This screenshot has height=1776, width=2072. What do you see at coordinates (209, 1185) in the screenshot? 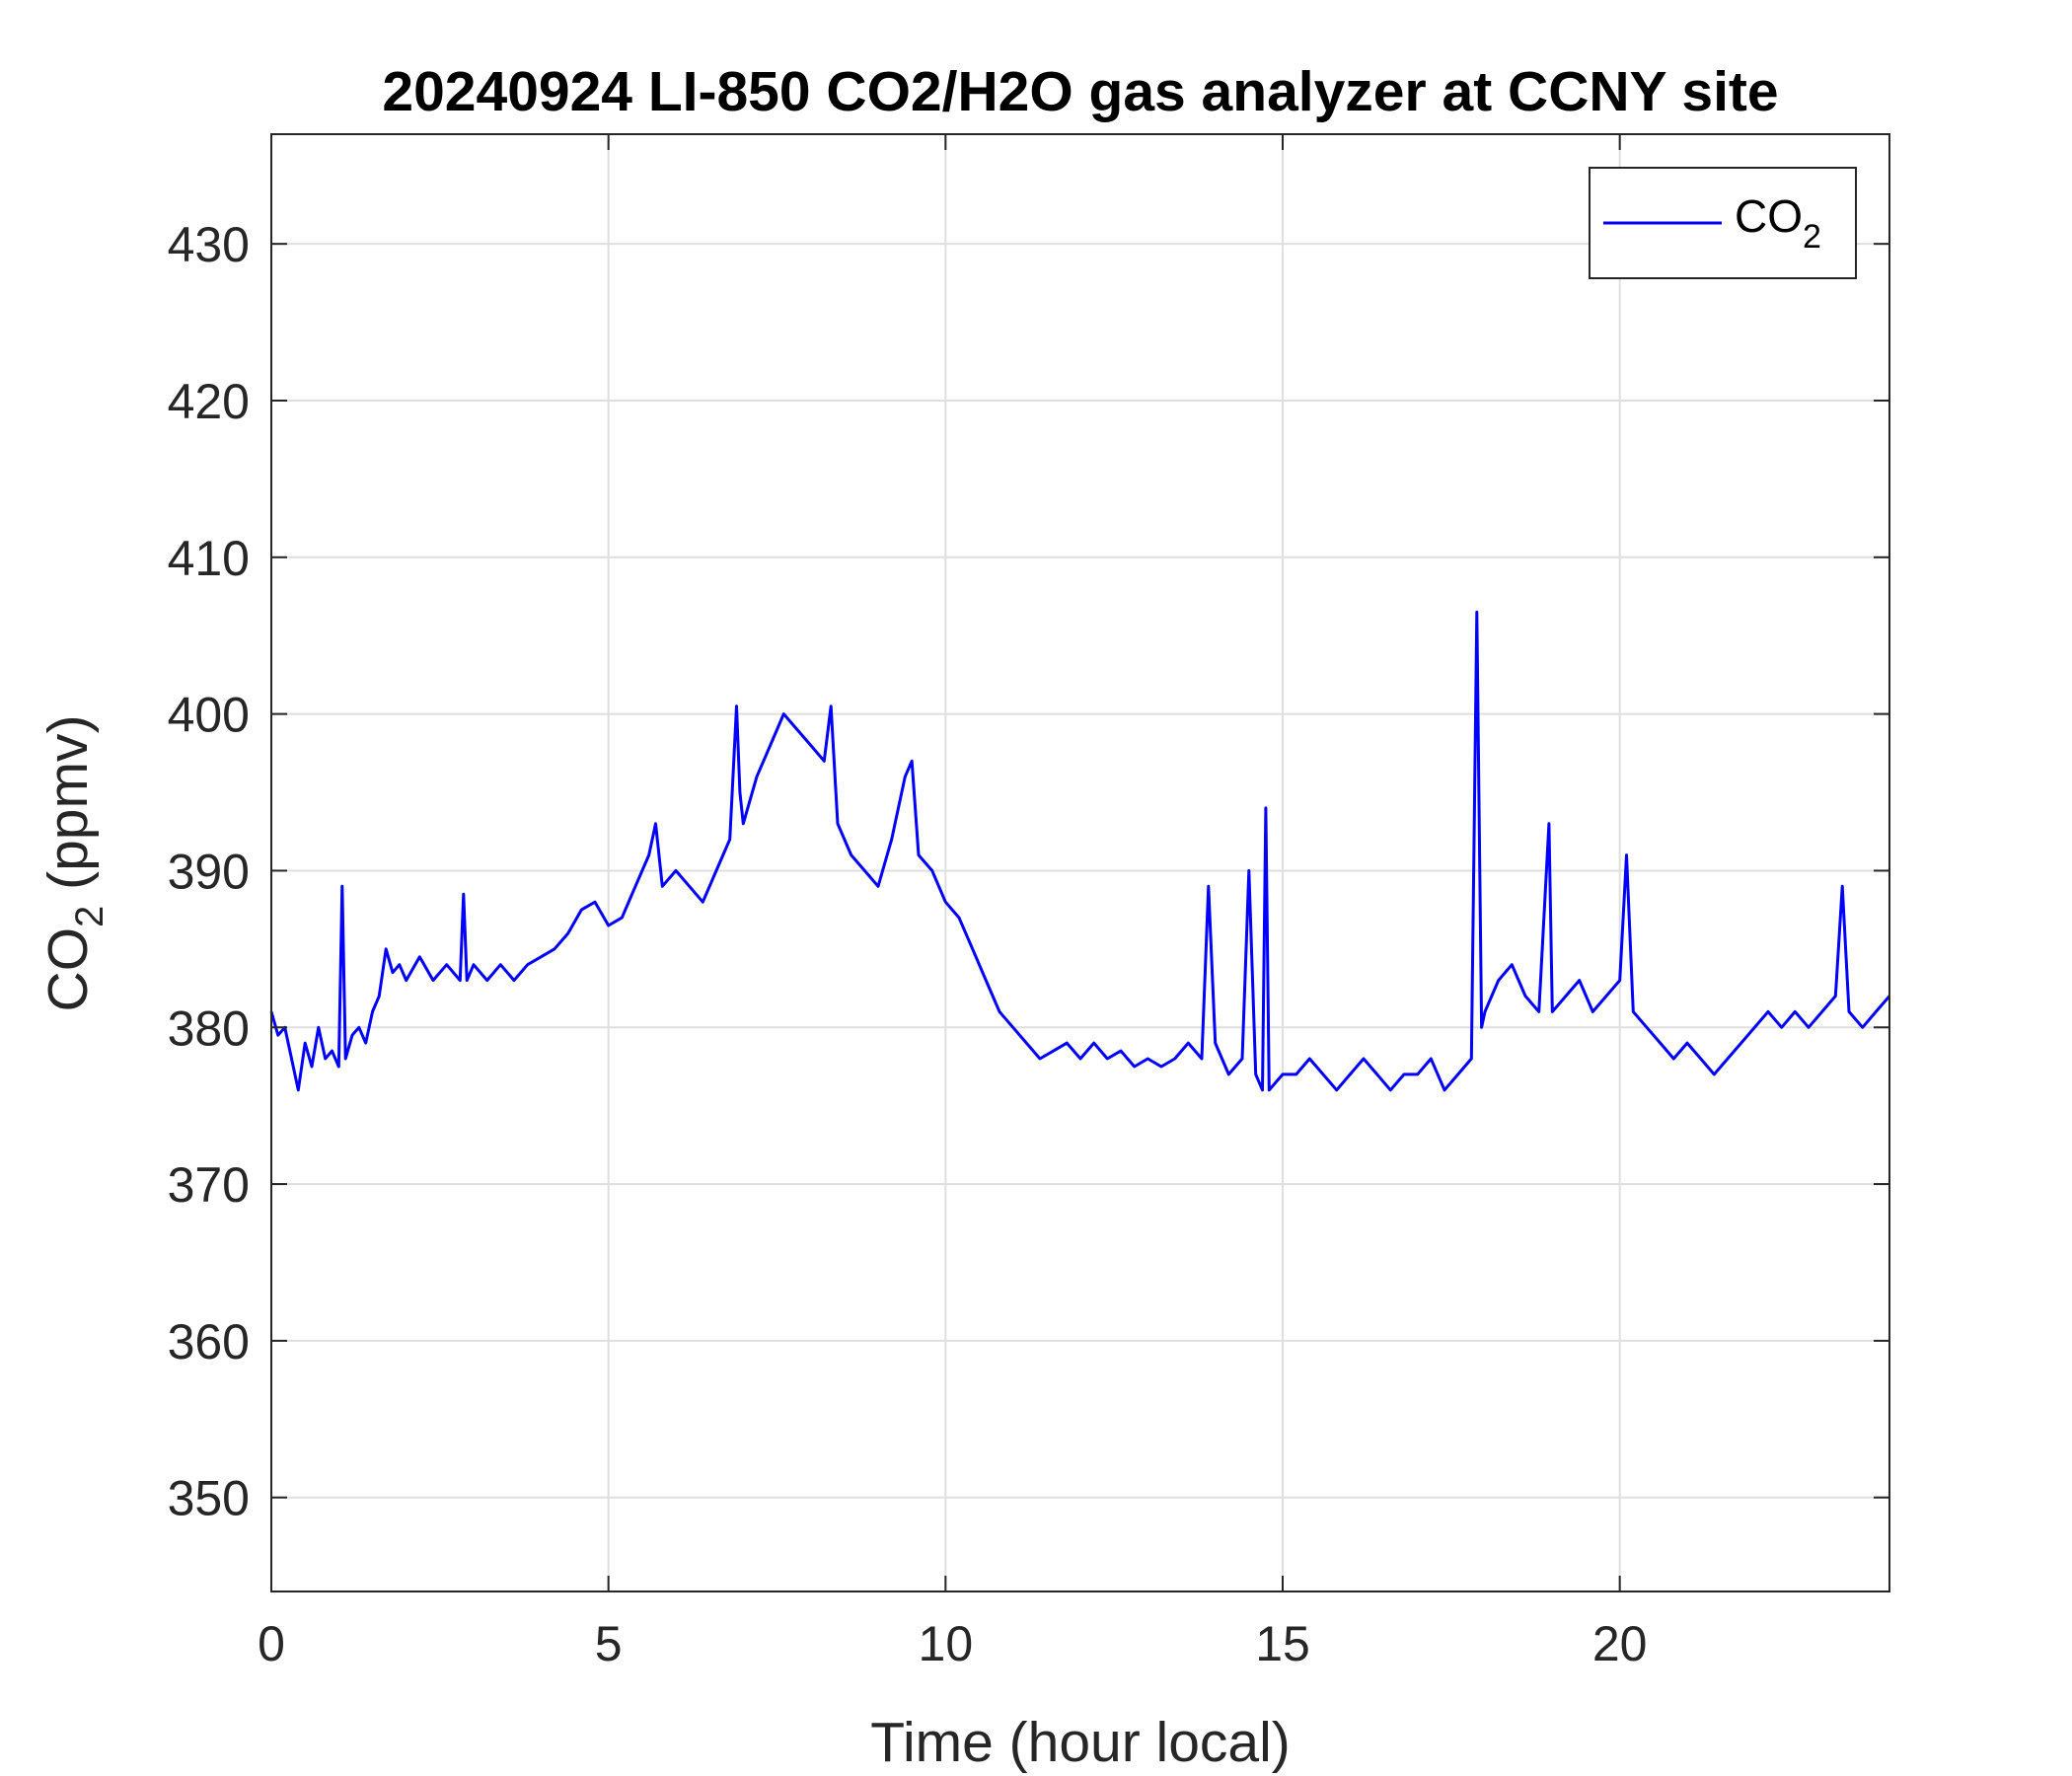
I see `y-tick-label-370: 370` at bounding box center [209, 1185].